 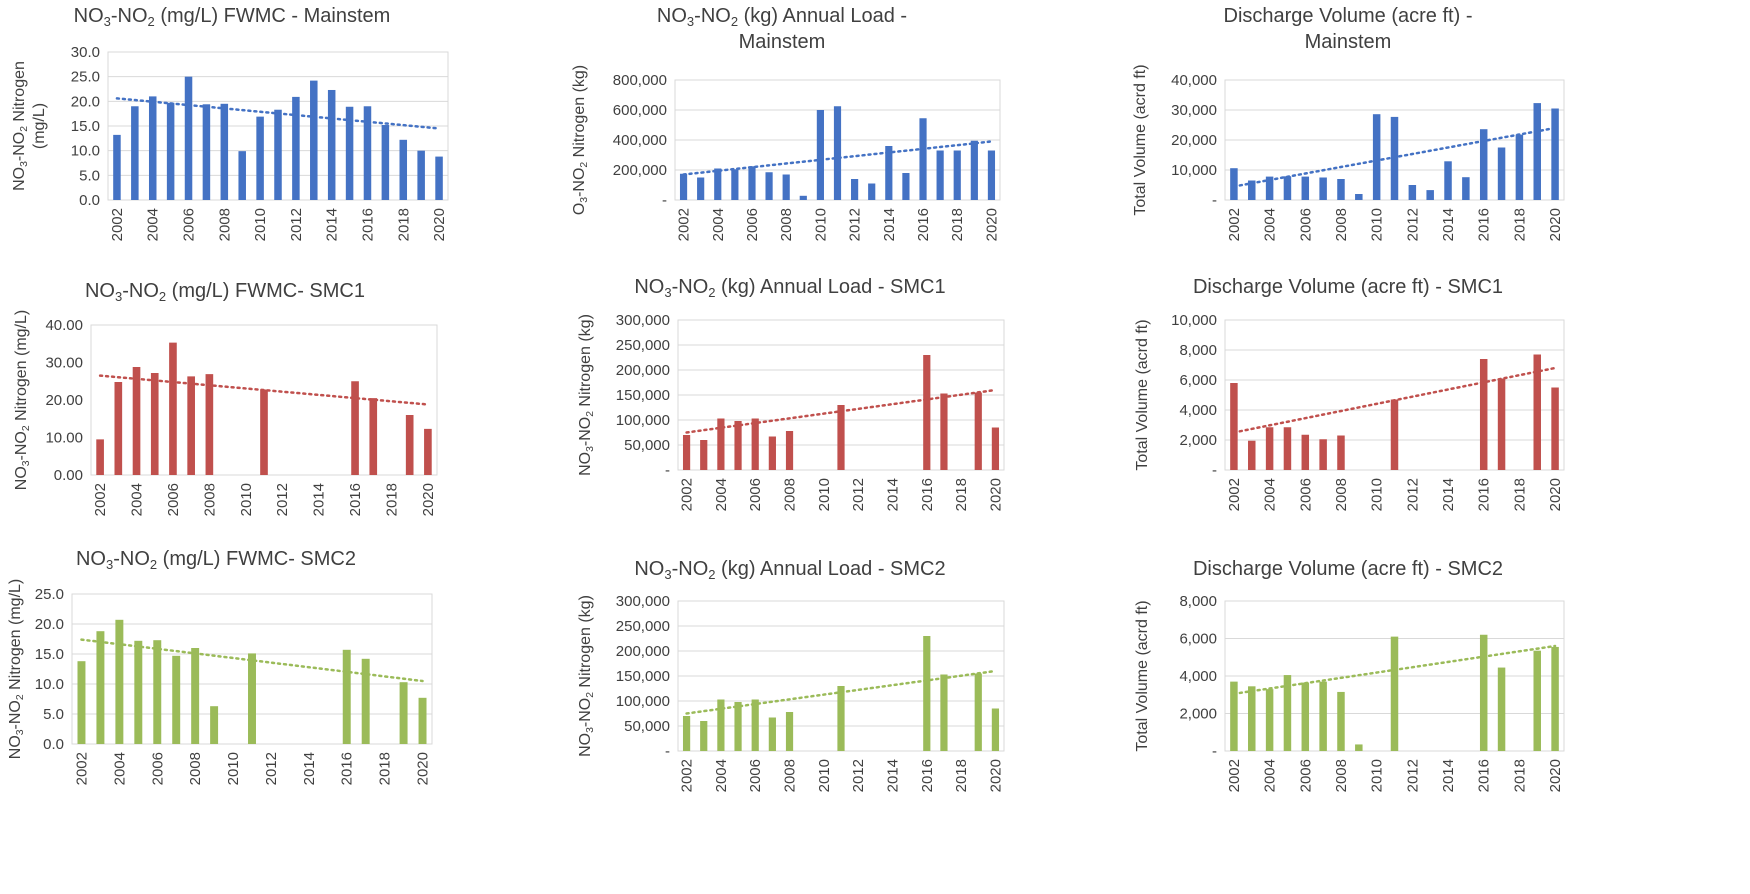 I want to click on y-tick-label: 10,000, so click(x=1194, y=320).